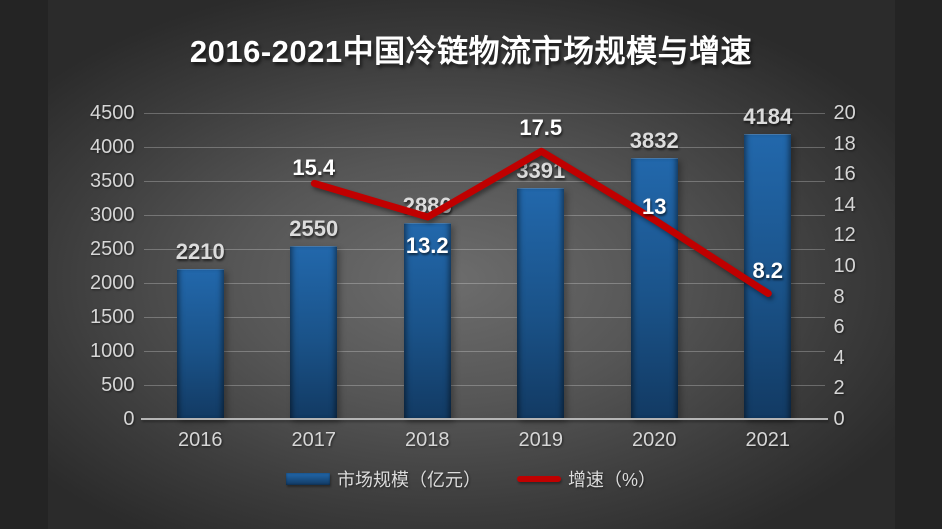  What do you see at coordinates (541, 171) in the screenshot?
I see `bar-value-label: 3391` at bounding box center [541, 171].